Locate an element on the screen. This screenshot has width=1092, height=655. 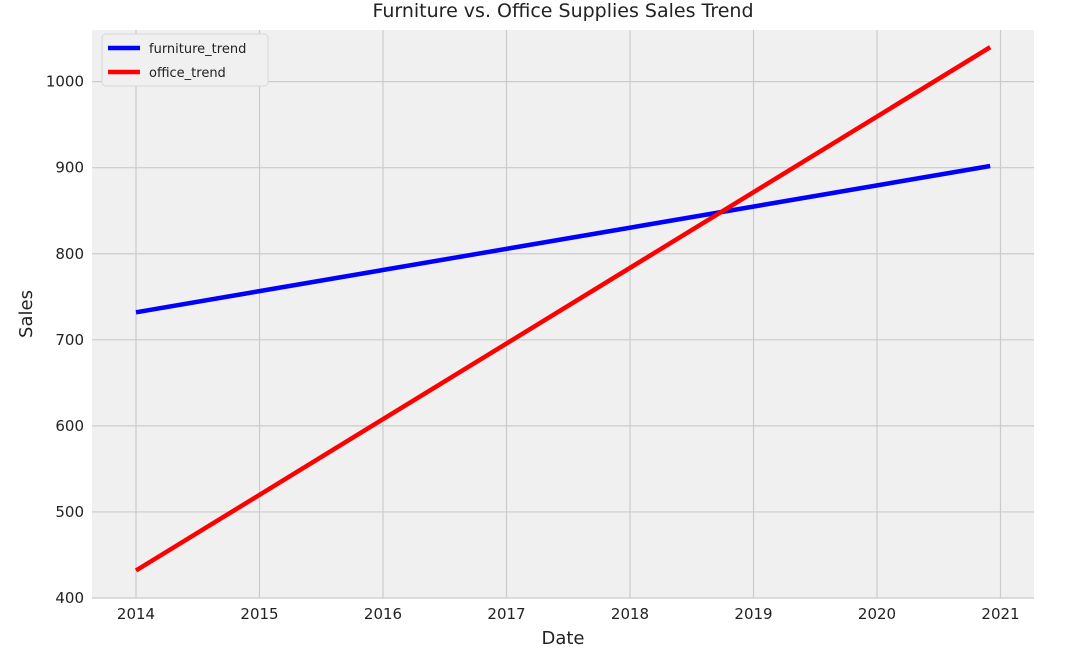
x-tick-label: 2019 is located at coordinates (753, 614).